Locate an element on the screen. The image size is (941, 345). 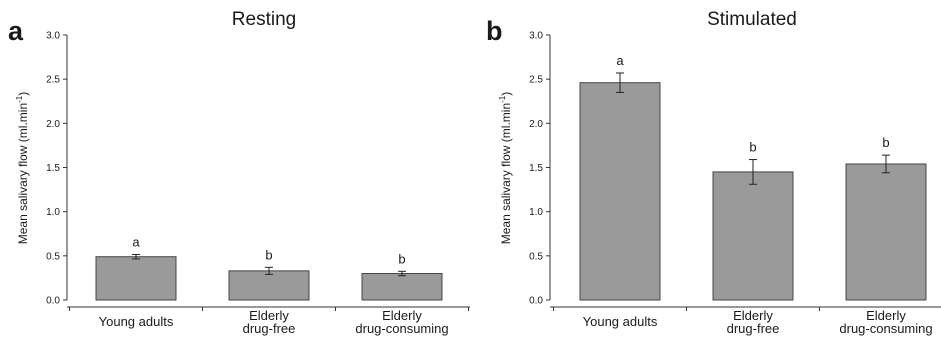
chart-title: Stimulated is located at coordinates (752, 19).